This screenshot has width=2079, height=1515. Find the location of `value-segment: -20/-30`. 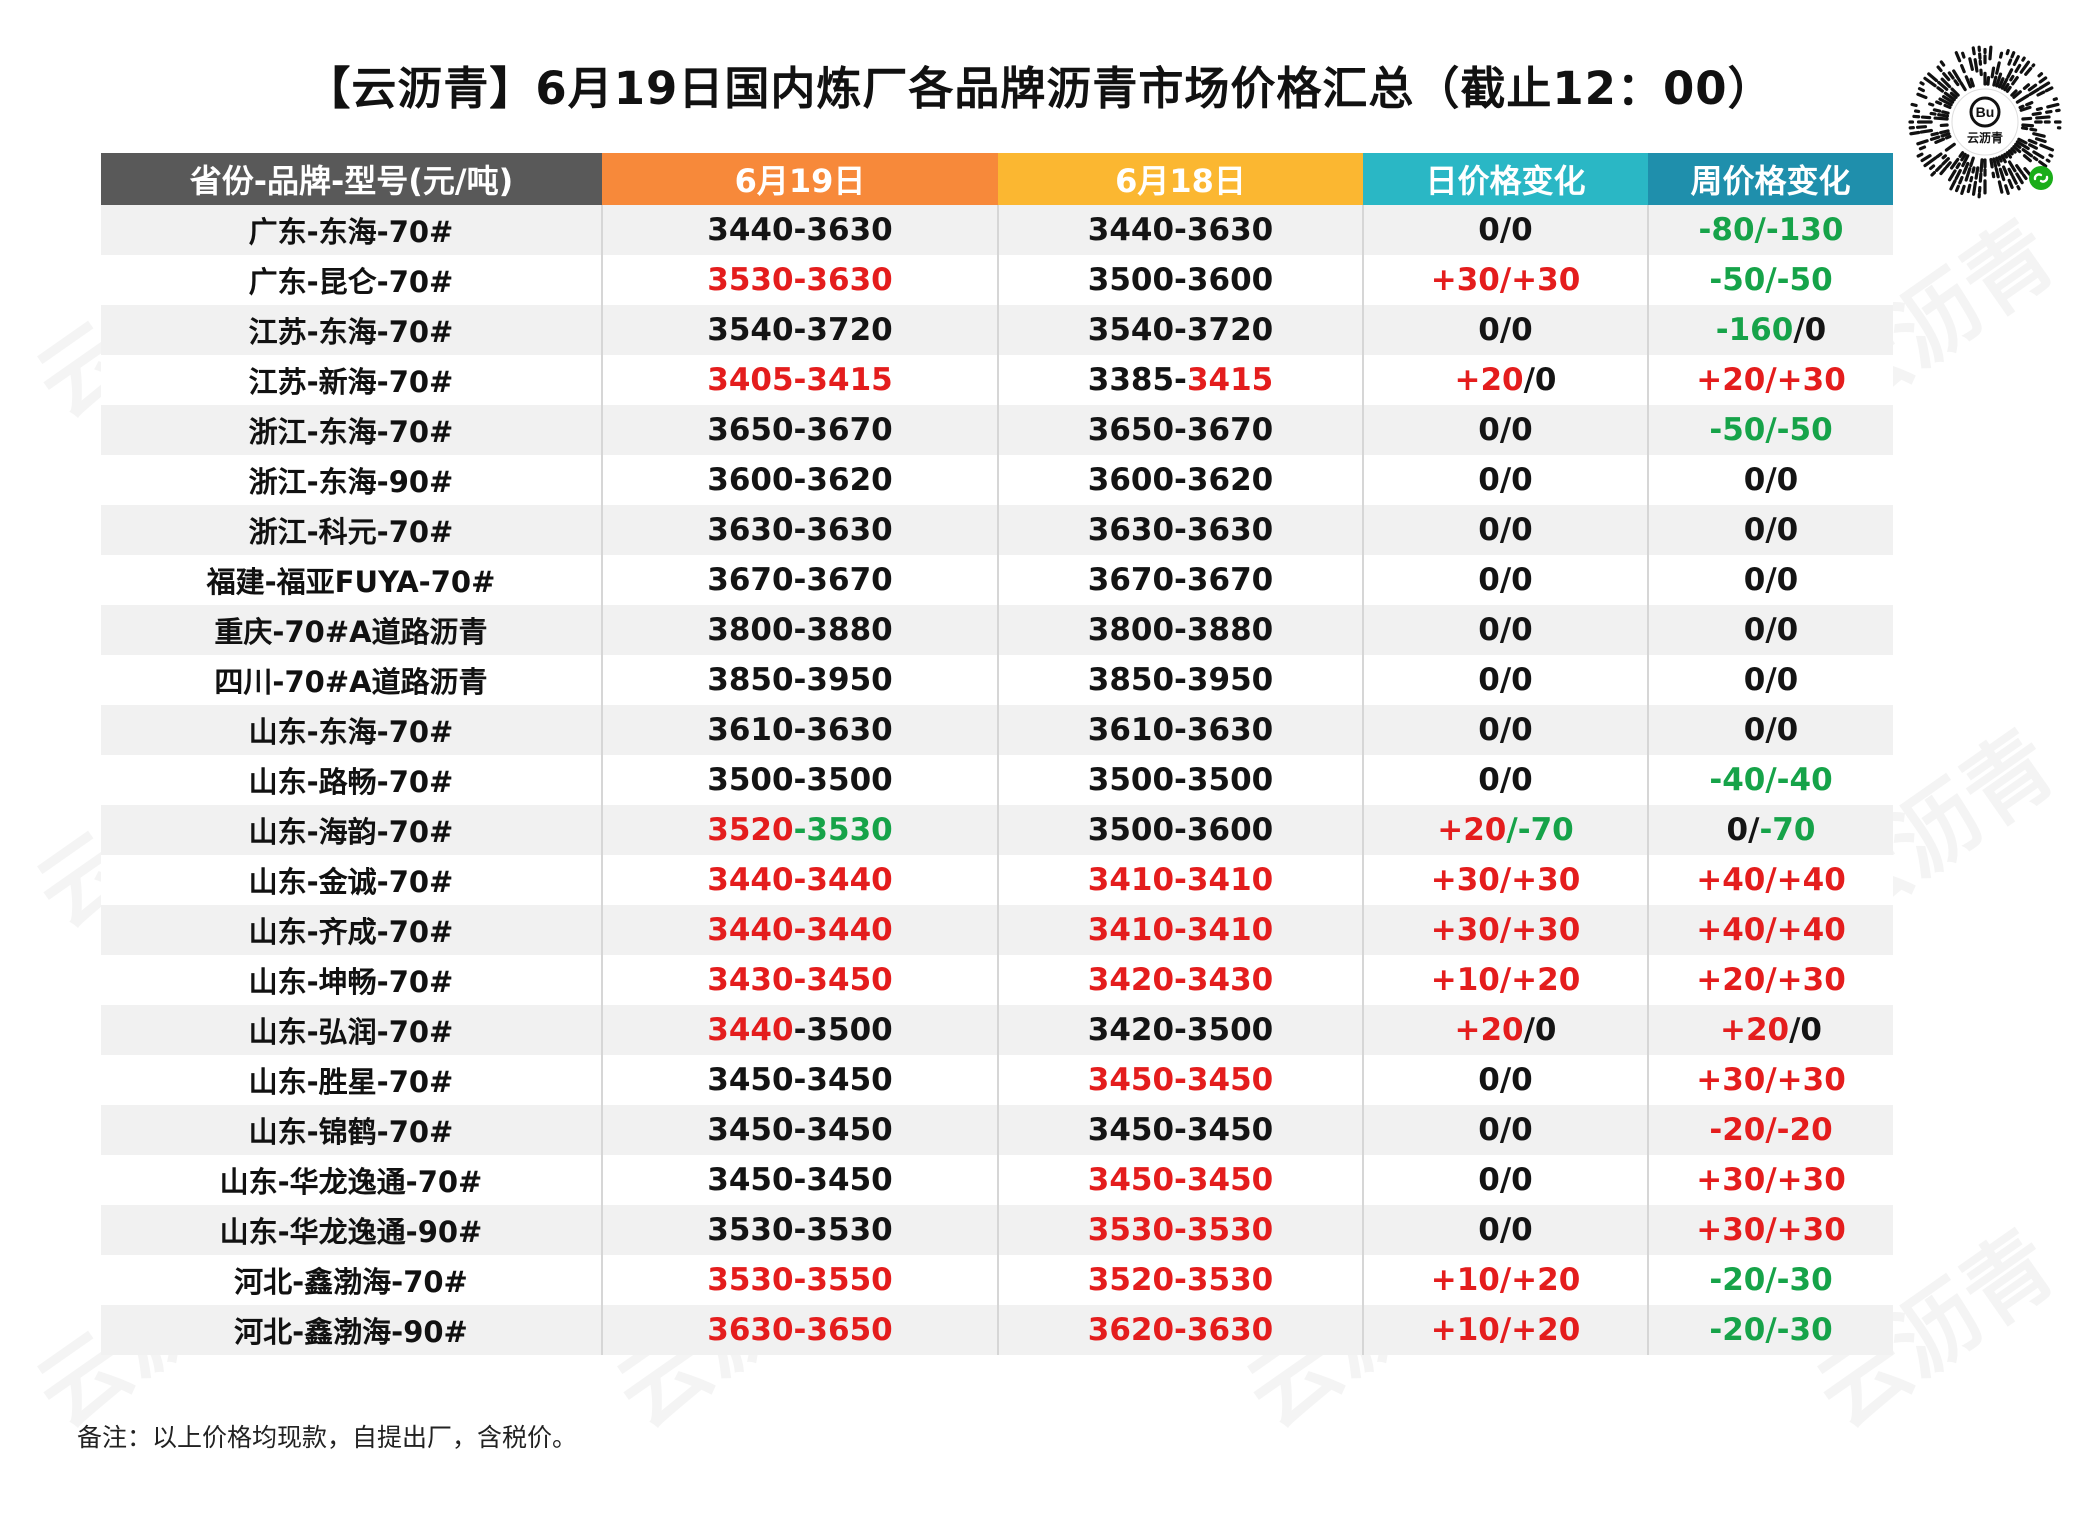

value-segment: -20/-30 is located at coordinates (1771, 1330).